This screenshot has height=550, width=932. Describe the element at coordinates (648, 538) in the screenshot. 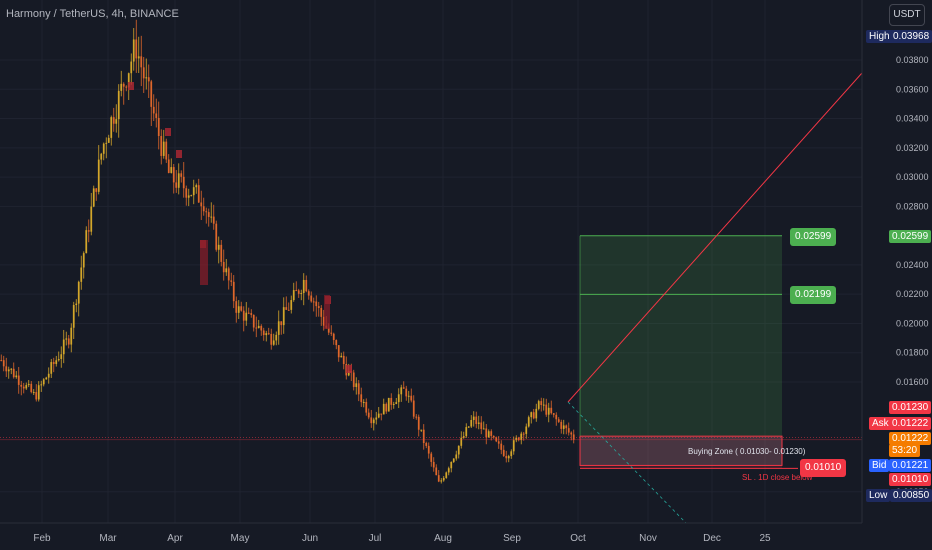

I see `time-tick-label: Nov` at that location.